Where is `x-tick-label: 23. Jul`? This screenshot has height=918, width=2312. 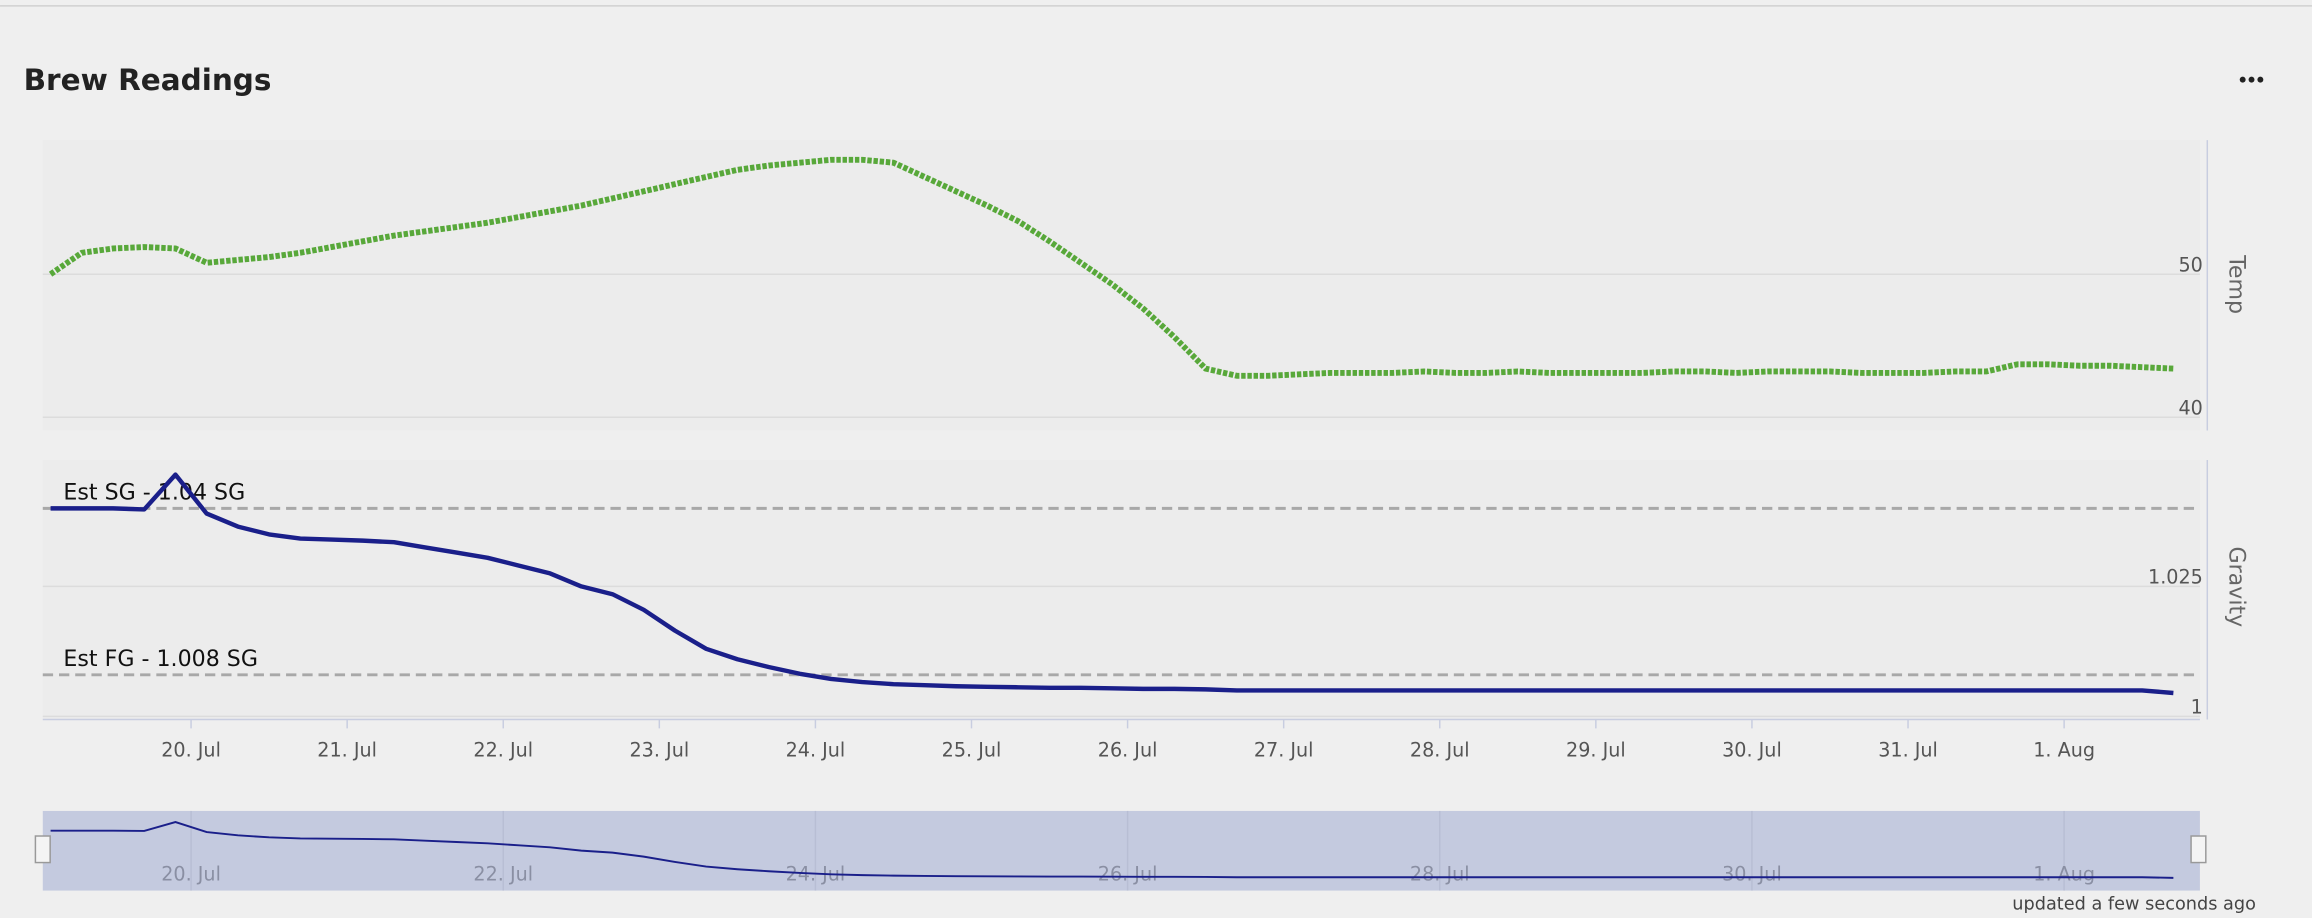 x-tick-label: 23. Jul is located at coordinates (659, 749).